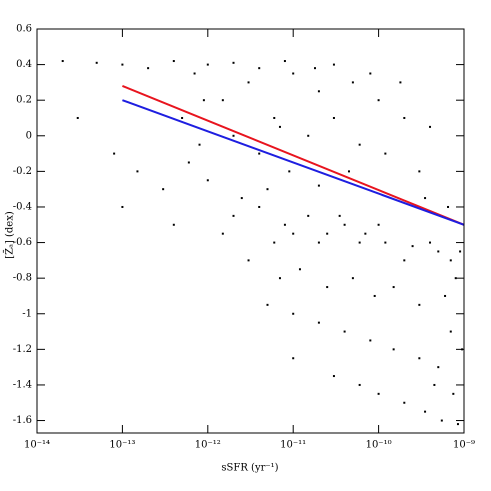  I want to click on x-tick-label: 10⁻¹⁴, so click(37, 445).